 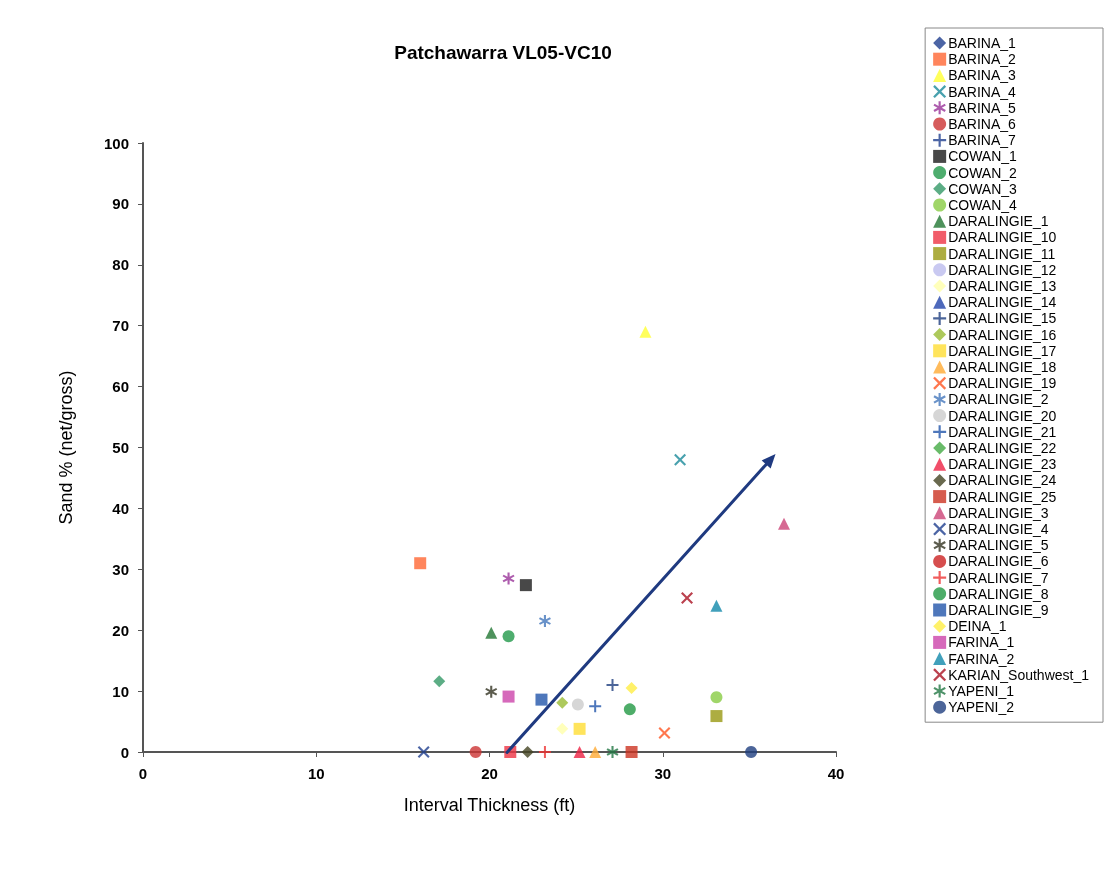 I want to click on legend-label: DARALINGIE_3, so click(x=998, y=512).